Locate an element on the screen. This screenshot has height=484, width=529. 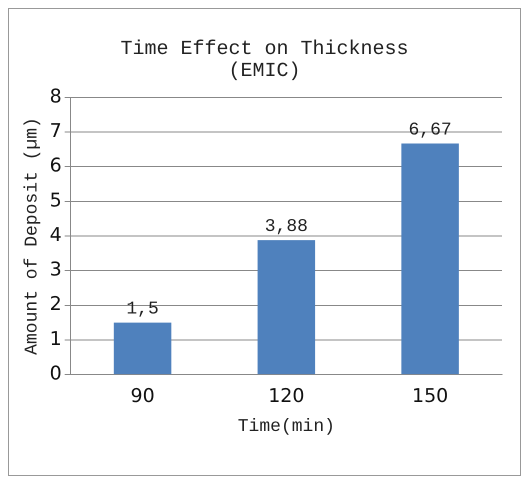
data-label: 3,88 is located at coordinates (286, 226).